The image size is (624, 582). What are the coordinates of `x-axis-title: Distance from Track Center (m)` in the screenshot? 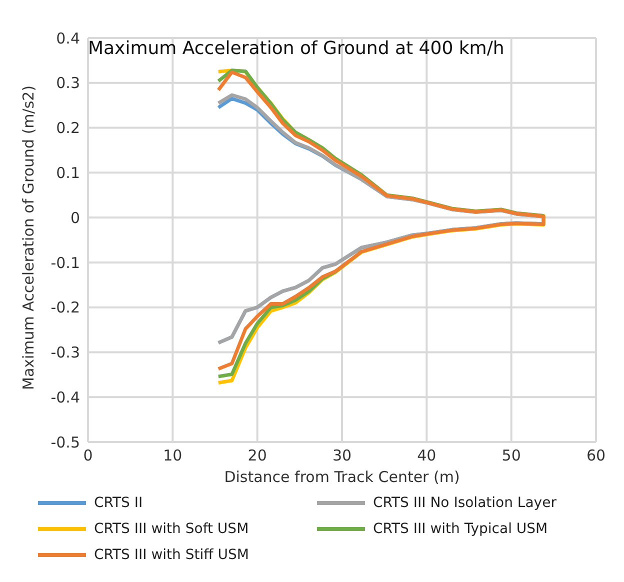 It's located at (342, 477).